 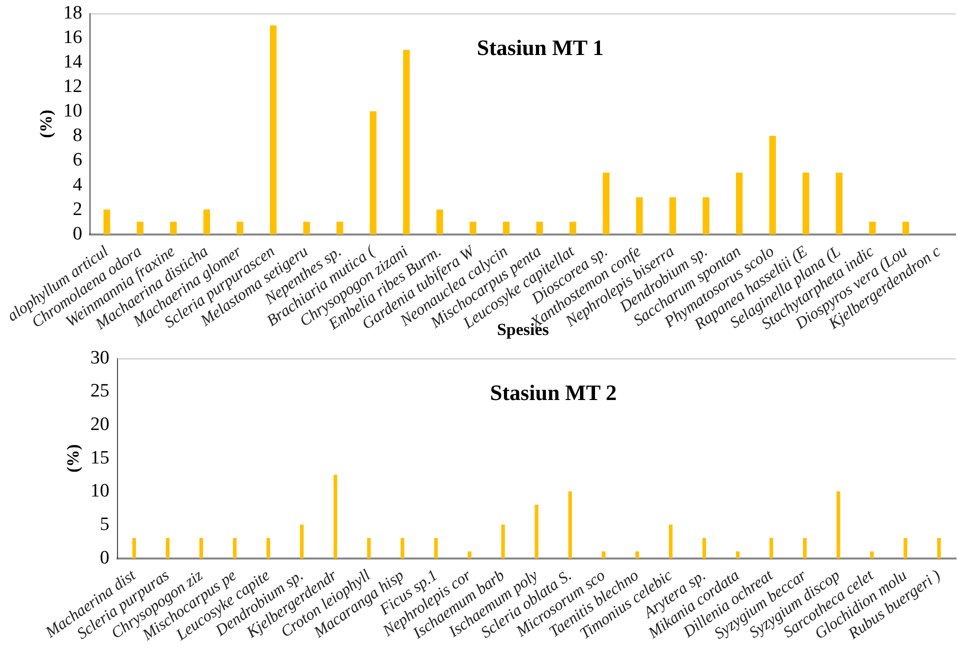 What do you see at coordinates (100, 457) in the screenshot?
I see `y-tick-label: 15` at bounding box center [100, 457].